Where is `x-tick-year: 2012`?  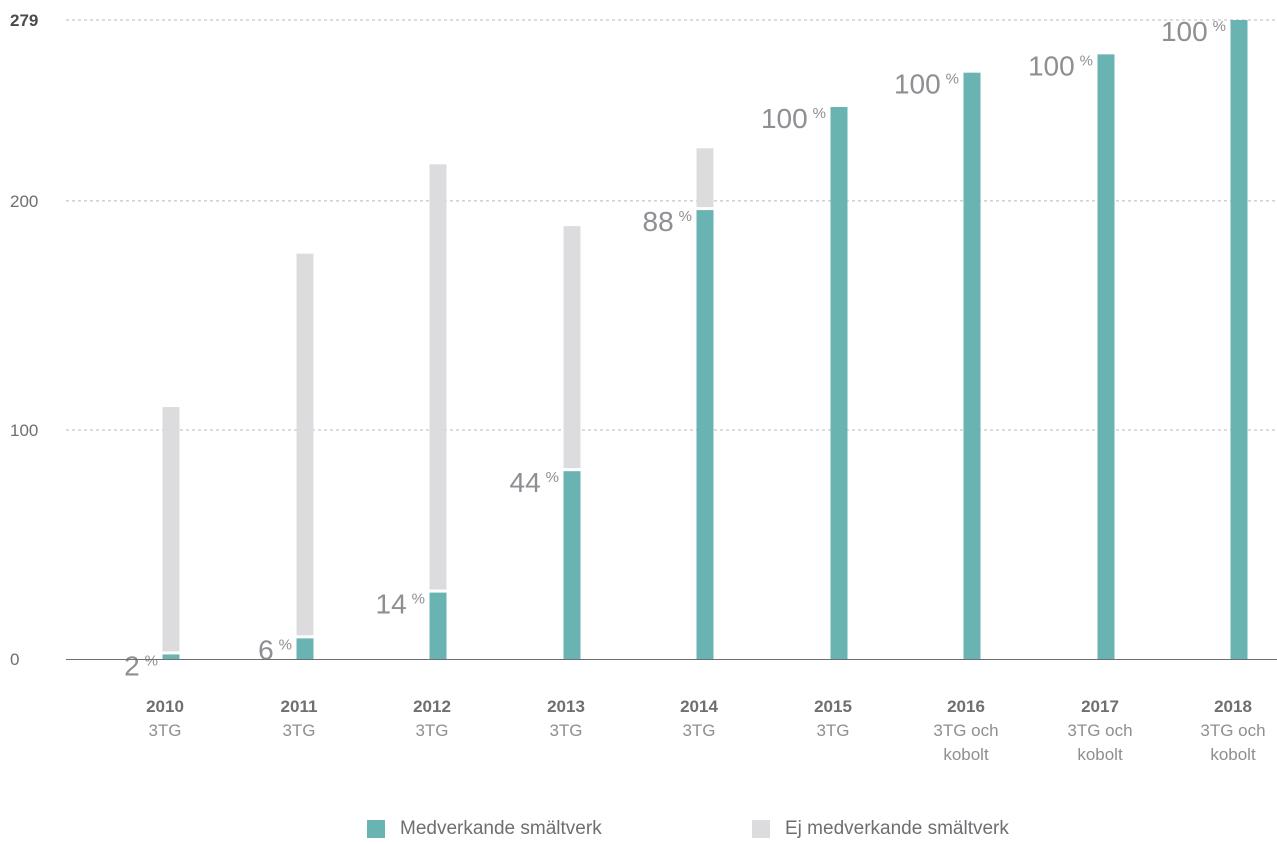 x-tick-year: 2012 is located at coordinates (432, 706).